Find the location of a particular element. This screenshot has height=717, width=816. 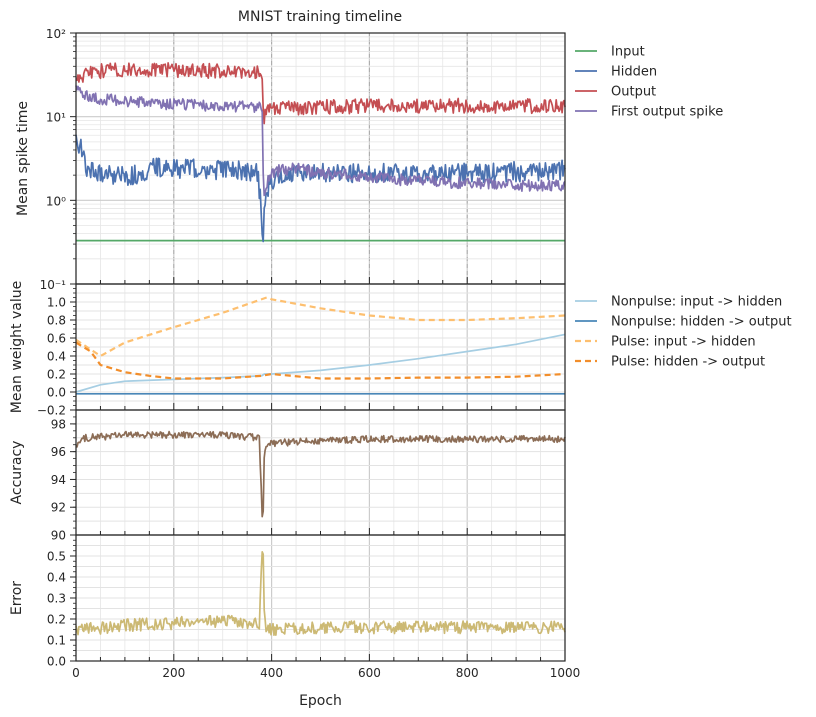

y-tick-label: 96 is located at coordinates (58, 452).